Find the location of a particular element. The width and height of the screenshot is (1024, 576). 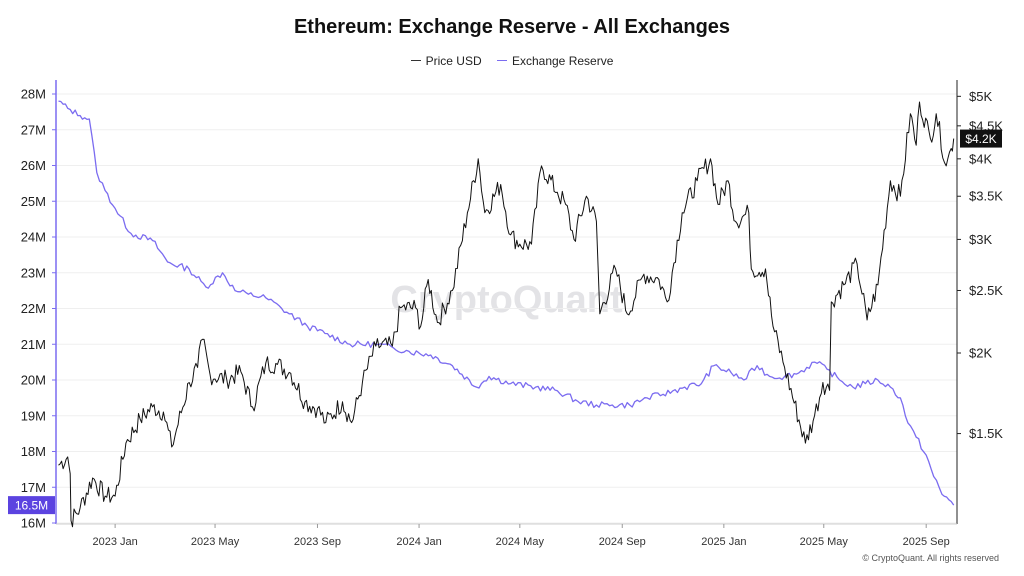

left-tick-label: 18M is located at coordinates (33, 451).